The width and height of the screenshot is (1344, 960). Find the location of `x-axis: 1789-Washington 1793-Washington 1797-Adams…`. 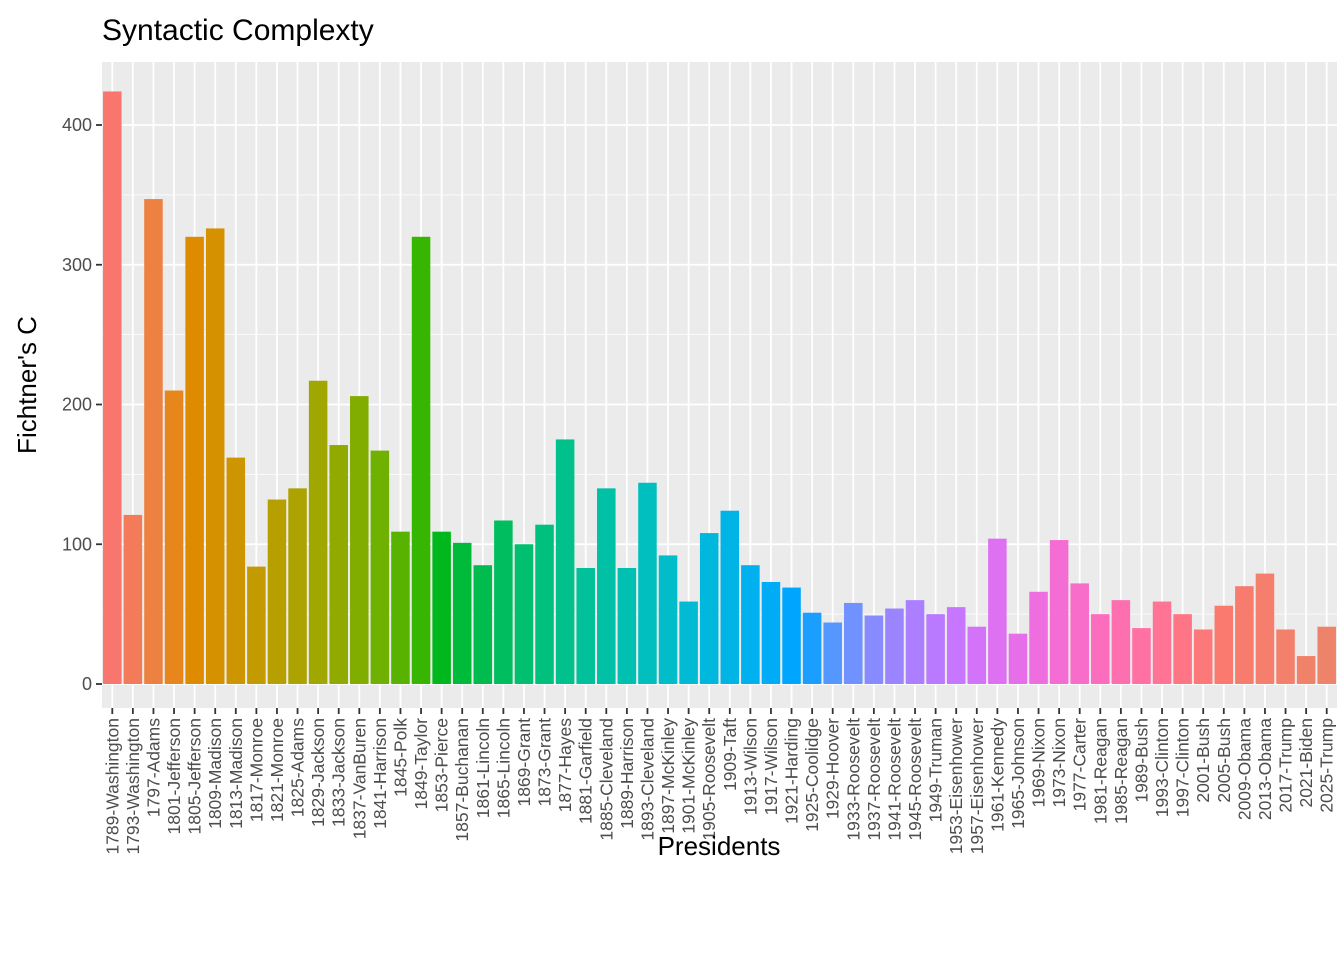

x-axis: 1789-Washington 1793-Washington 1797-Adams… is located at coordinates (719, 781).